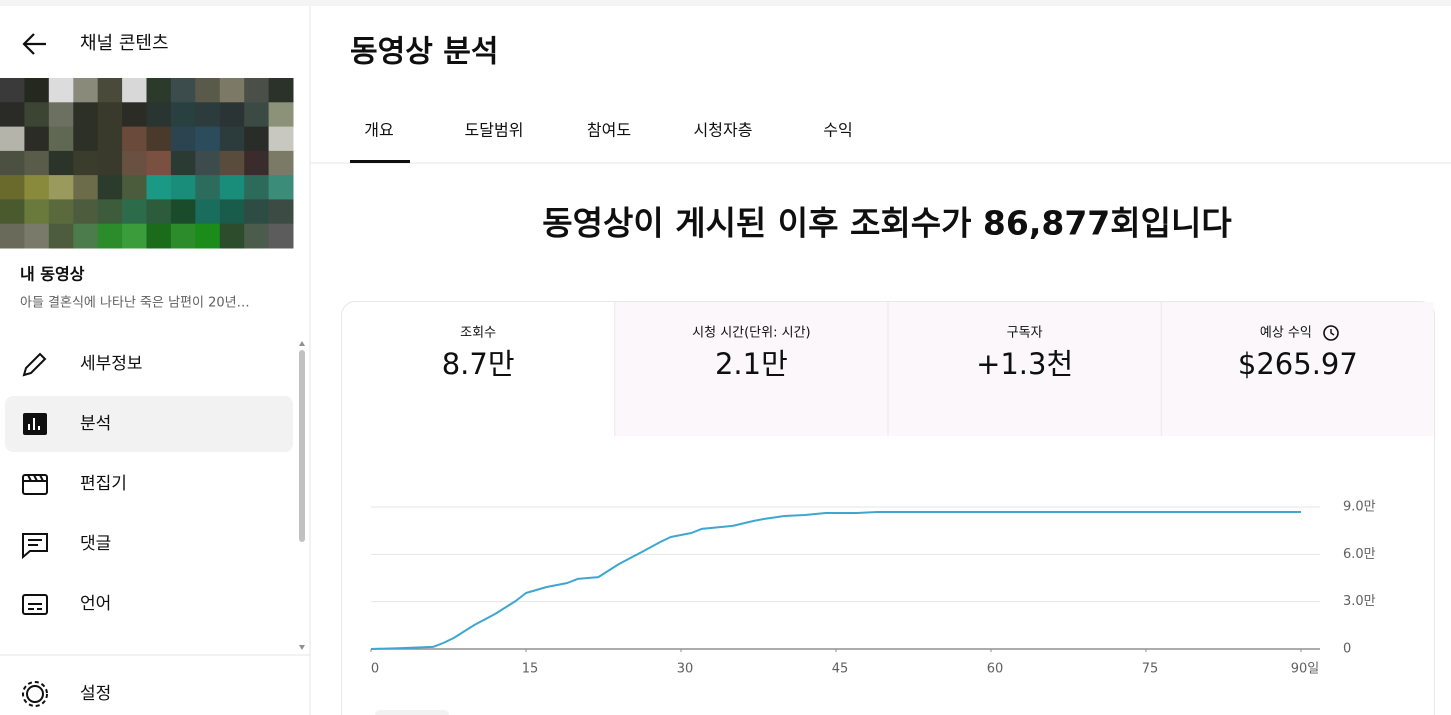 The image size is (1451, 715). What do you see at coordinates (1347, 649) in the screenshot?
I see `y-tick-label: 0` at bounding box center [1347, 649].